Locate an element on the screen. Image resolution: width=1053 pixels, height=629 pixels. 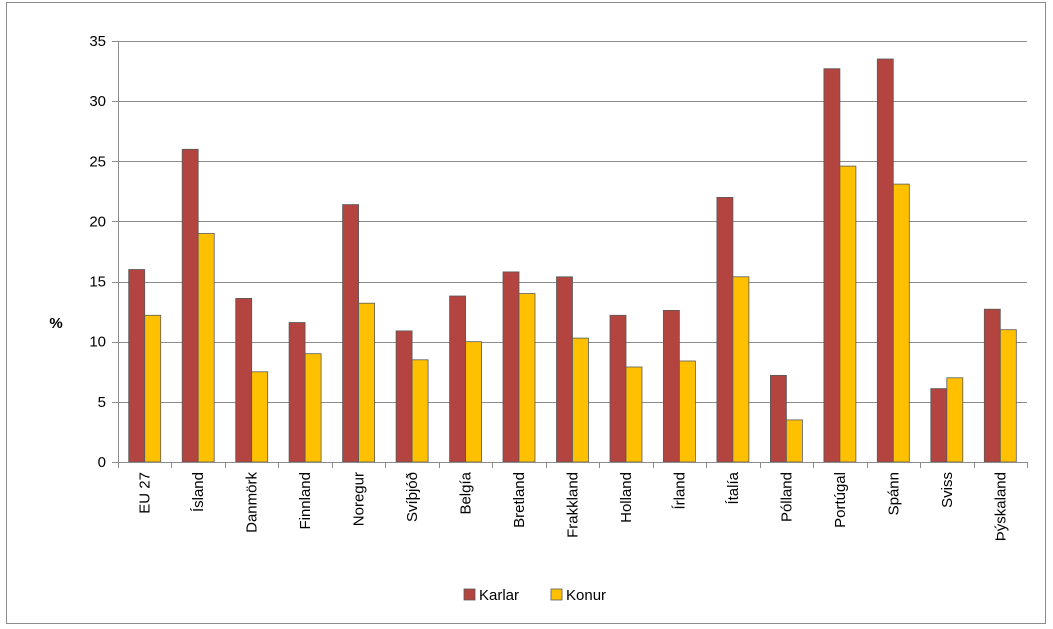
category-label: Frakkland is located at coordinates (573, 505).